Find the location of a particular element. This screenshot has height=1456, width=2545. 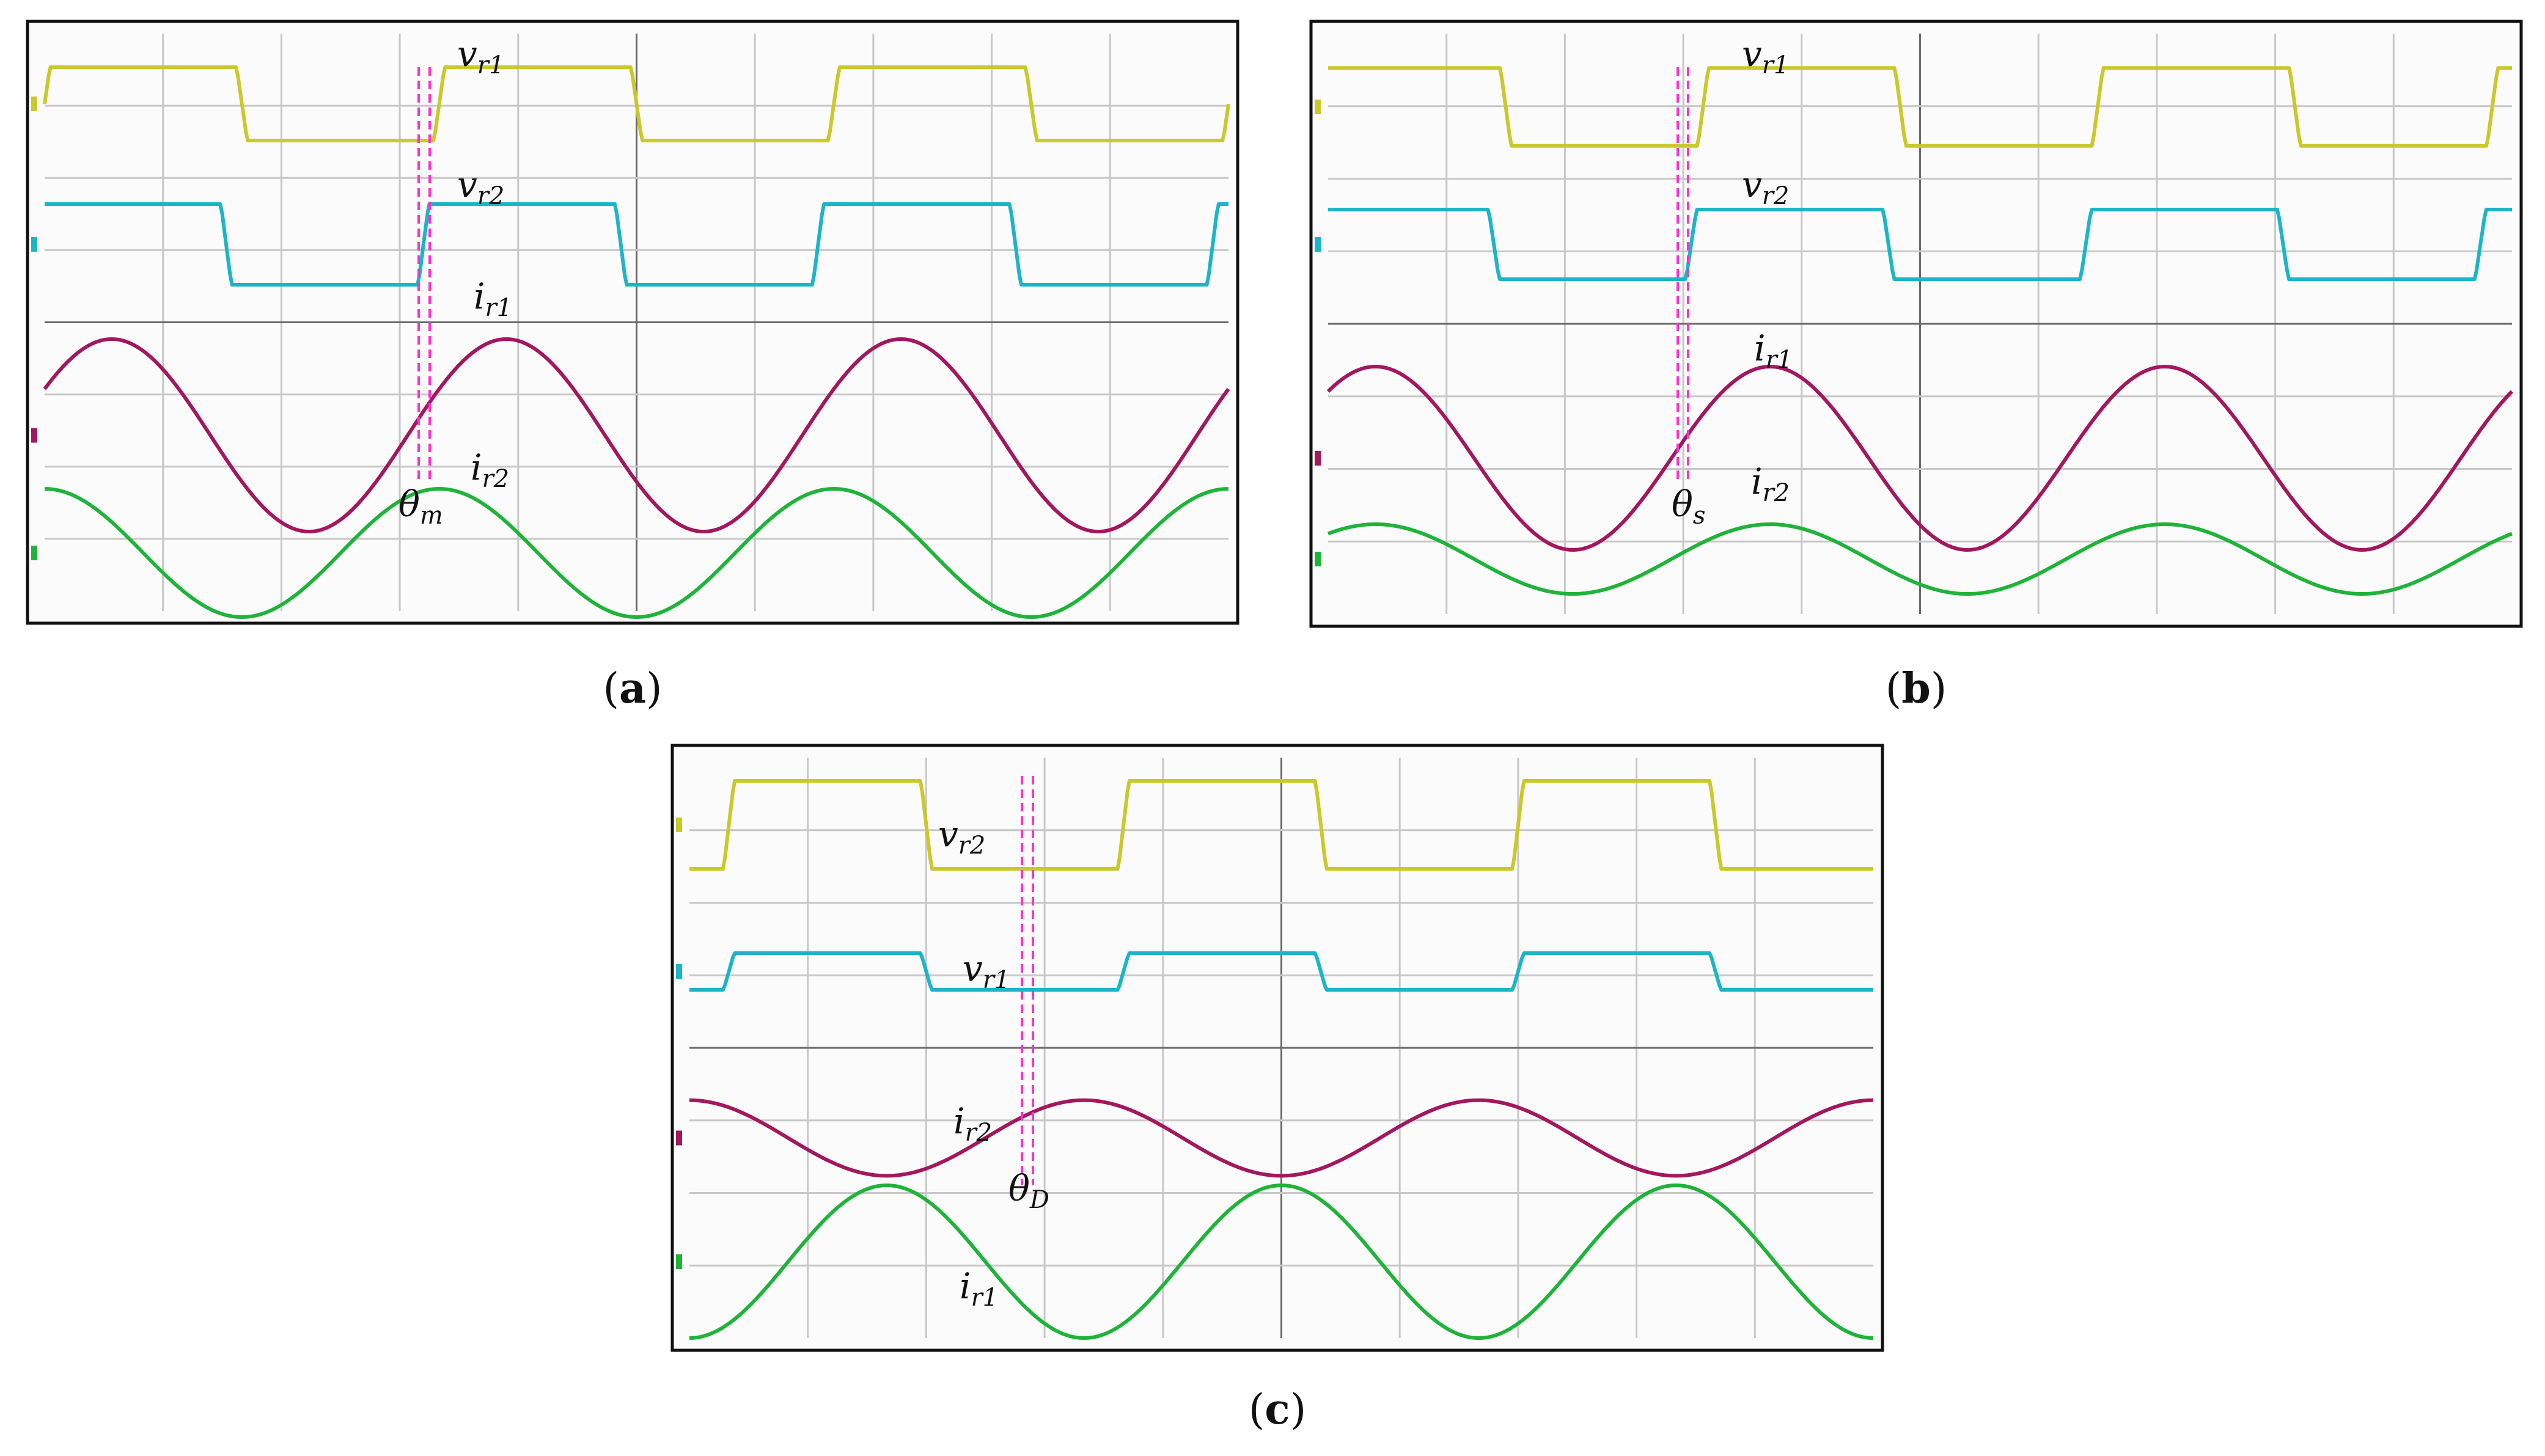

panel-c-label-vr2: vr2 is located at coordinates (962, 836).